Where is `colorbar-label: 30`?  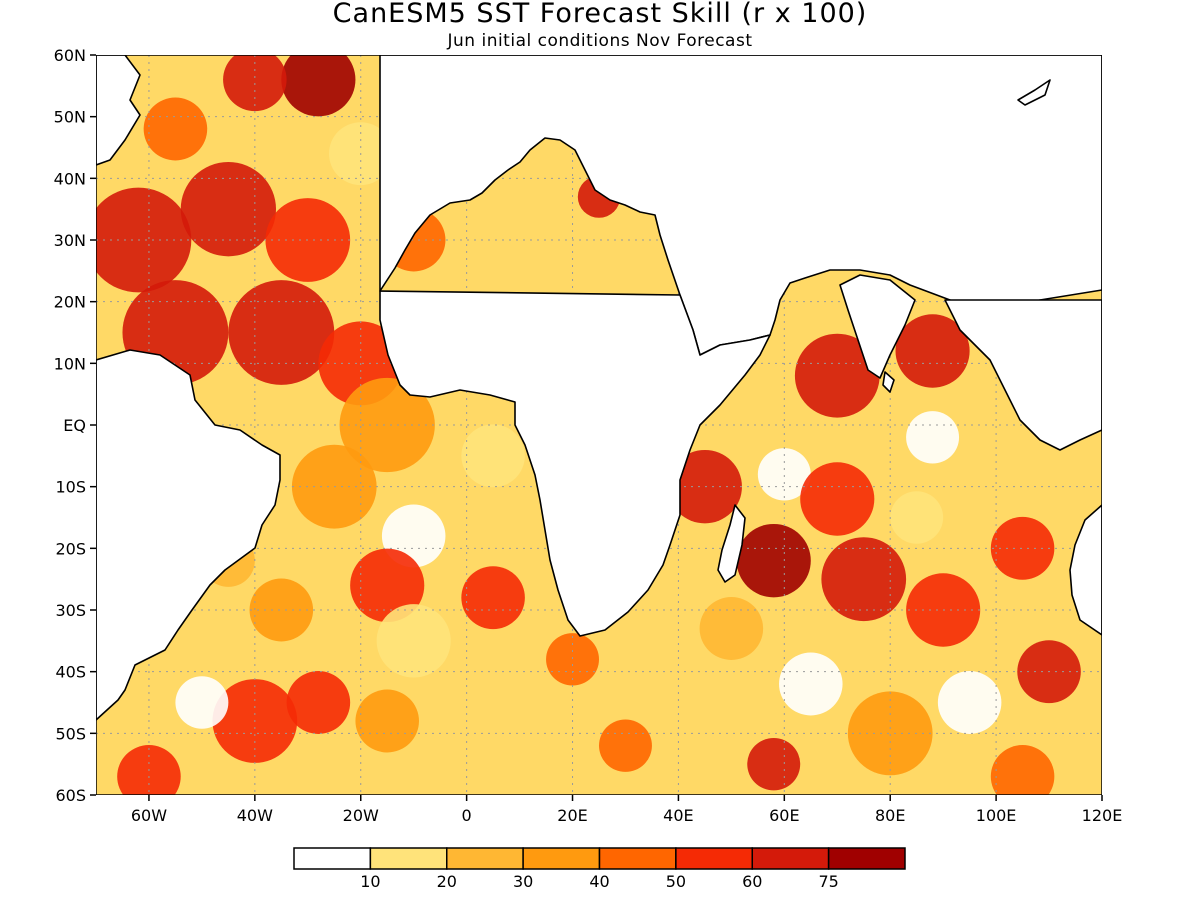 colorbar-label: 30 is located at coordinates (523, 881).